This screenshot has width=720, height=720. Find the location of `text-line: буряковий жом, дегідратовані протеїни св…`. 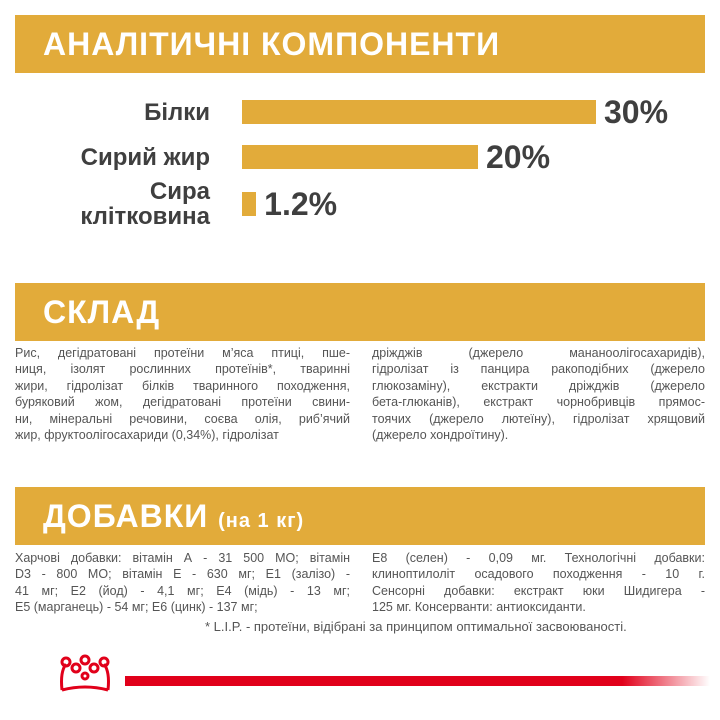

text-line: буряковий жом, дегідратовані протеїни св… is located at coordinates (182, 402).